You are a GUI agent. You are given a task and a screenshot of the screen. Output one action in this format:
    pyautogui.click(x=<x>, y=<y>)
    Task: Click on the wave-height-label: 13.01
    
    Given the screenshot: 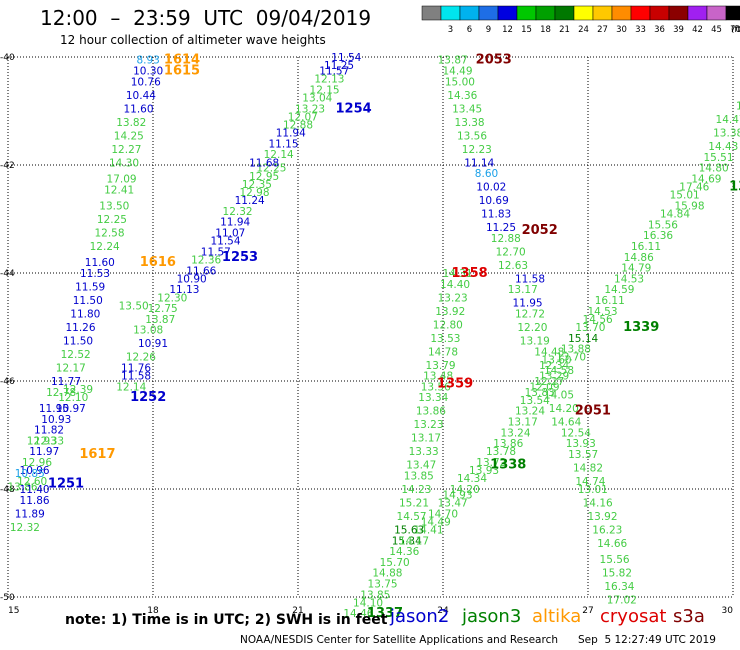 What is the action you would take?
    pyautogui.click(x=593, y=490)
    